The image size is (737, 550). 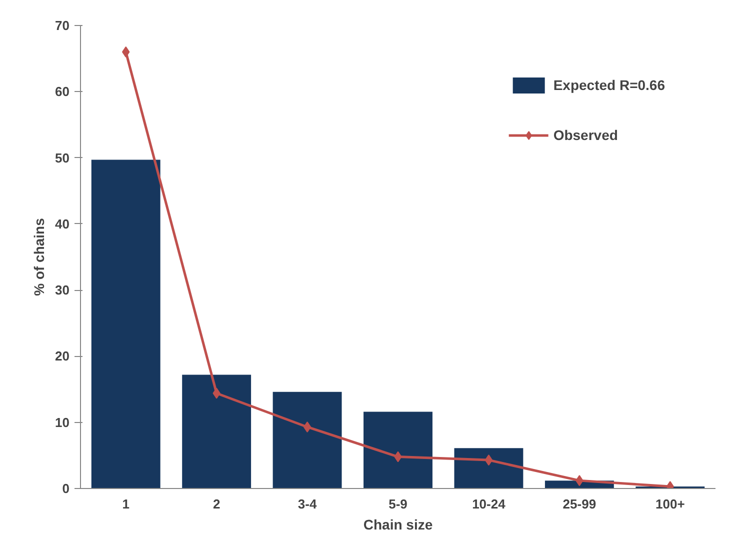 What do you see at coordinates (398, 504) in the screenshot?
I see `x-tick-label: 5-9` at bounding box center [398, 504].